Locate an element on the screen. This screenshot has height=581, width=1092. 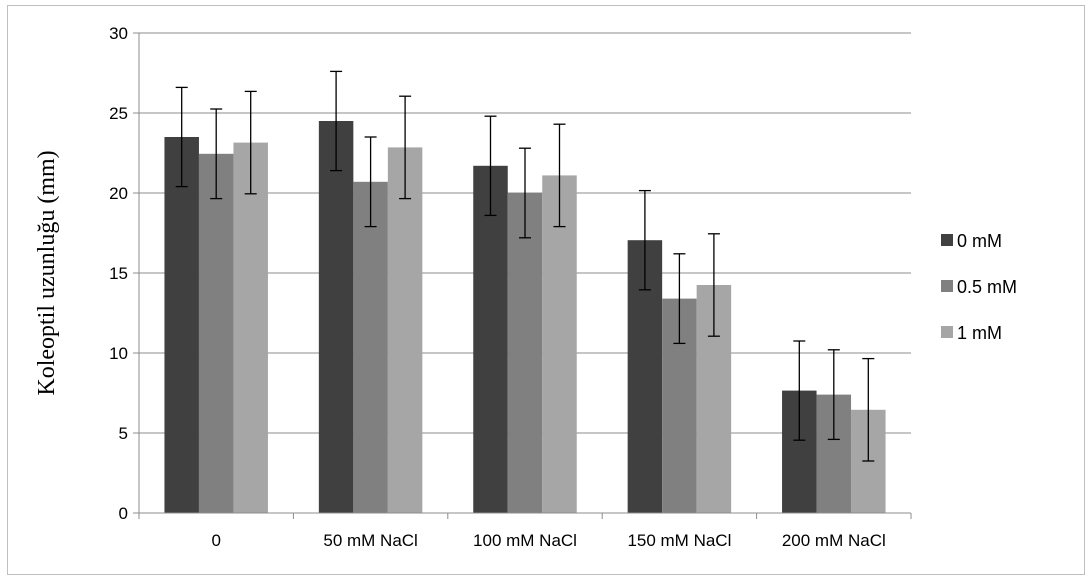
y-tick-label: 25 is located at coordinates (118, 113).